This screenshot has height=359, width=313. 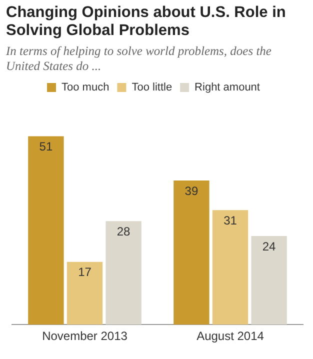 I want to click on data-label: 28, so click(x=123, y=231).